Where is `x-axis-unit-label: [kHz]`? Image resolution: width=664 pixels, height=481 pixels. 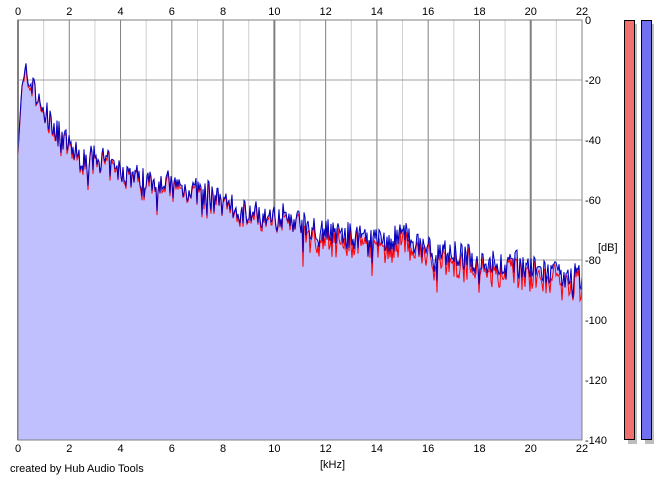
x-axis-unit-label: [kHz] is located at coordinates (332, 465).